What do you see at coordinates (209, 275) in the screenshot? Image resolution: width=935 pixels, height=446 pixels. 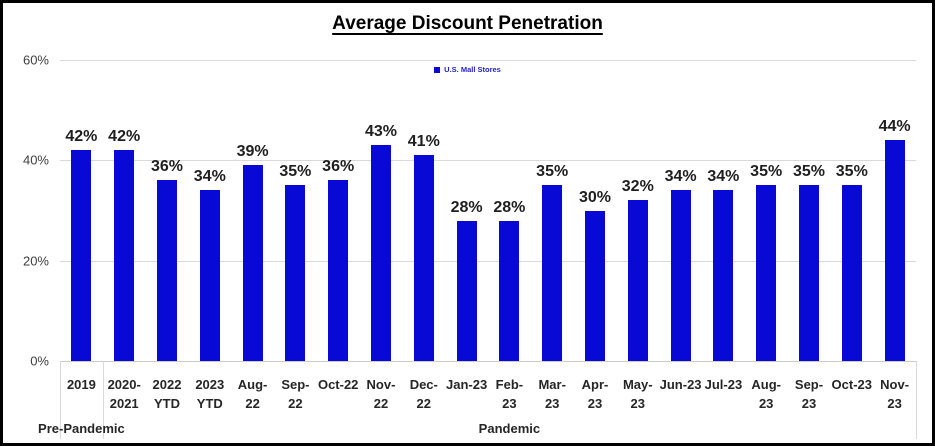 I see `bar-2023 YTD` at bounding box center [209, 275].